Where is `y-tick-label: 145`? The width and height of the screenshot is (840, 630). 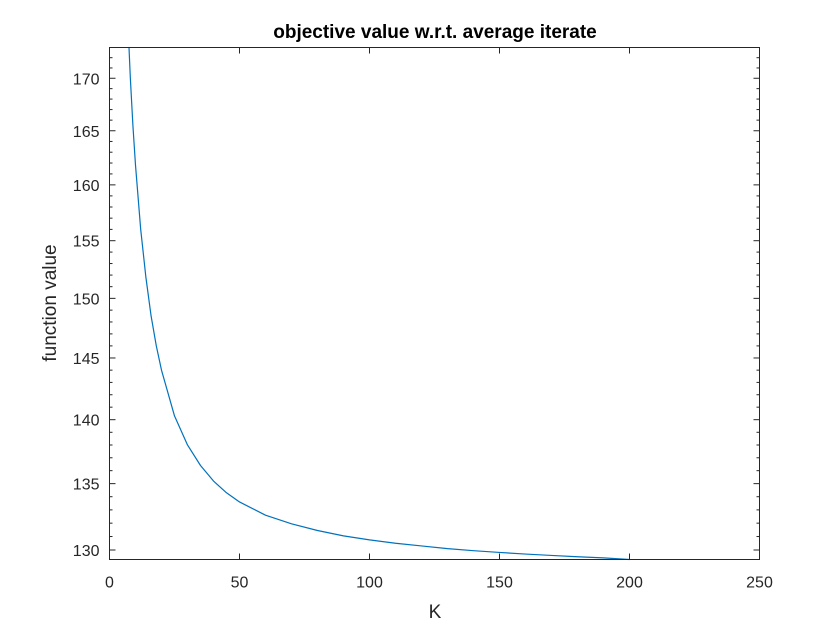 y-tick-label: 145 is located at coordinates (86, 359).